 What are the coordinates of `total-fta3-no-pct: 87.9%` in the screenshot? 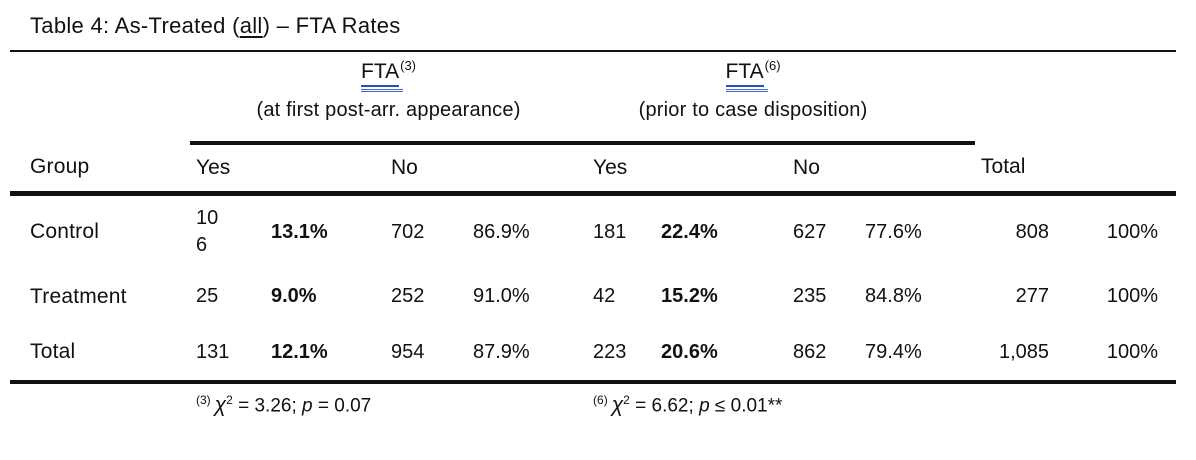 It's located at (527, 354).